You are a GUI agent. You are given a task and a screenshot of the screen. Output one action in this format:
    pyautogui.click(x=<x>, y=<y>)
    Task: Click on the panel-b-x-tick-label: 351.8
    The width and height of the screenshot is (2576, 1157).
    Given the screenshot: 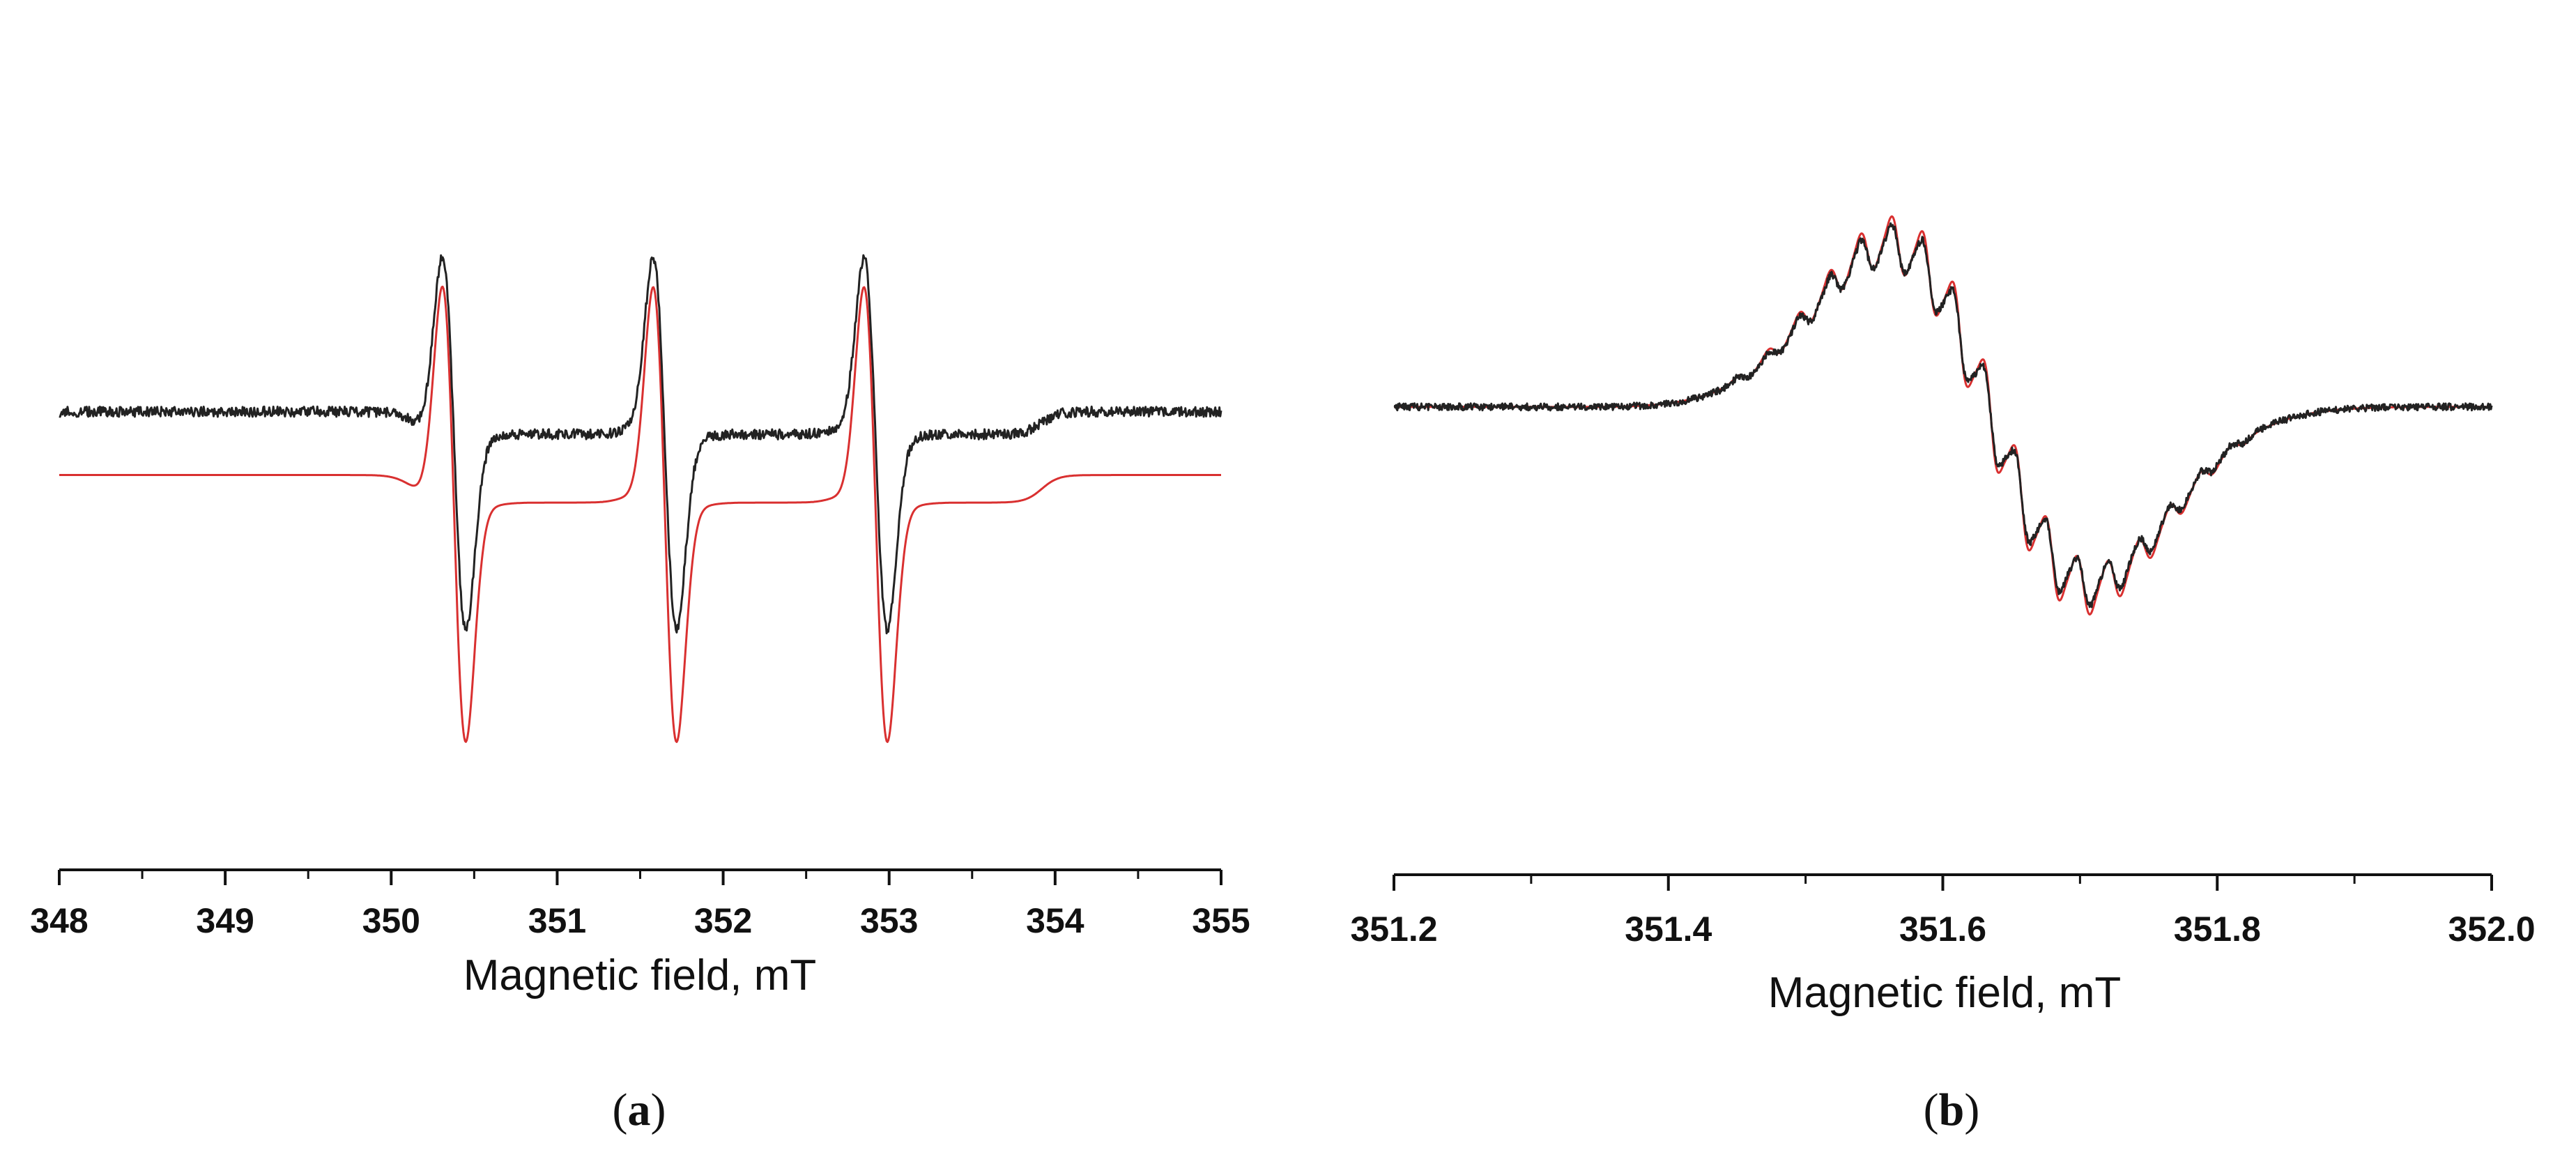 What is the action you would take?
    pyautogui.click(x=2217, y=929)
    